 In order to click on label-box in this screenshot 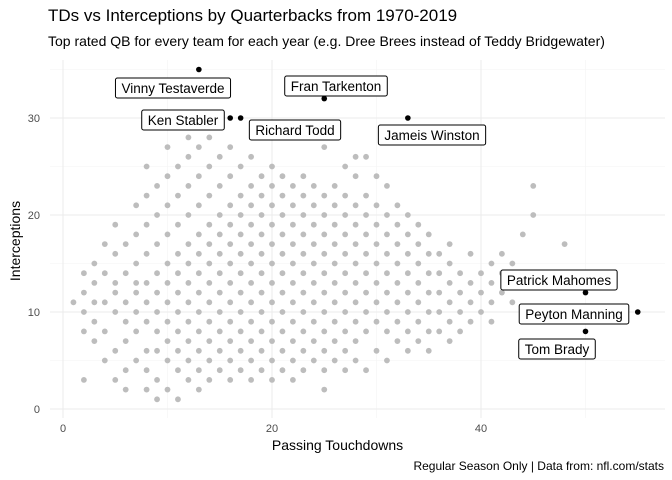, I will do `click(574, 314)`.